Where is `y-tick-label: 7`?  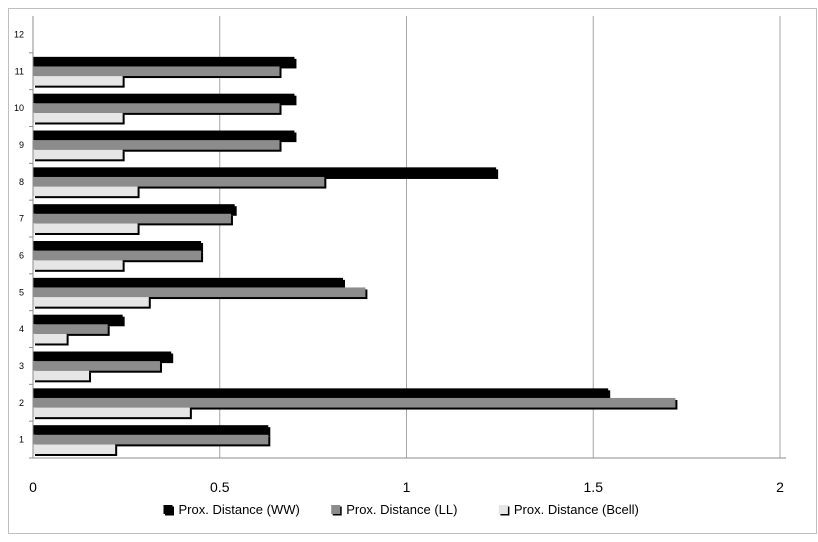
y-tick-label: 7 is located at coordinates (21, 219).